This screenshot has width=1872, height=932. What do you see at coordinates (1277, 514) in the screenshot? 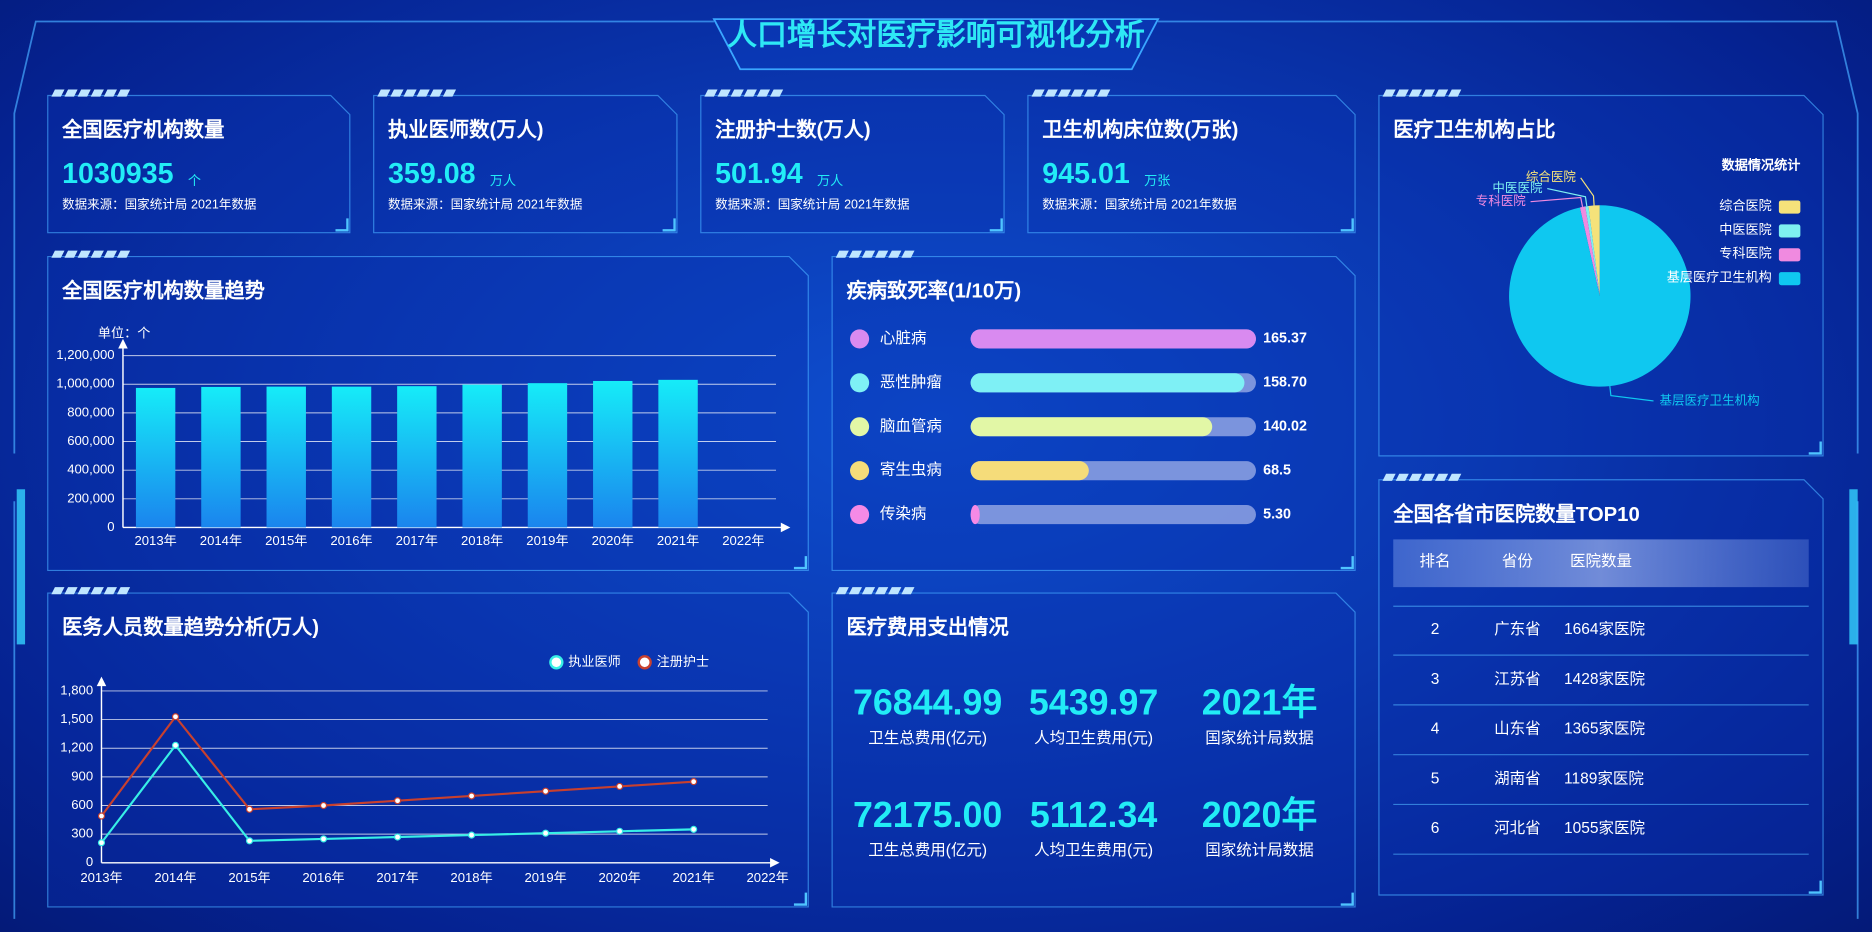
I see `value-label: 5.30` at bounding box center [1277, 514].